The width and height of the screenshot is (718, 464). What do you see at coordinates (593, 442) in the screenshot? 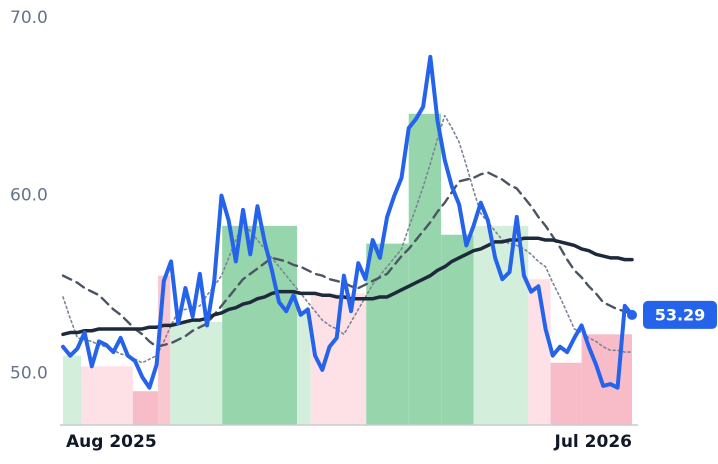
I see `x-tick-label: Jul 2026` at bounding box center [593, 442].